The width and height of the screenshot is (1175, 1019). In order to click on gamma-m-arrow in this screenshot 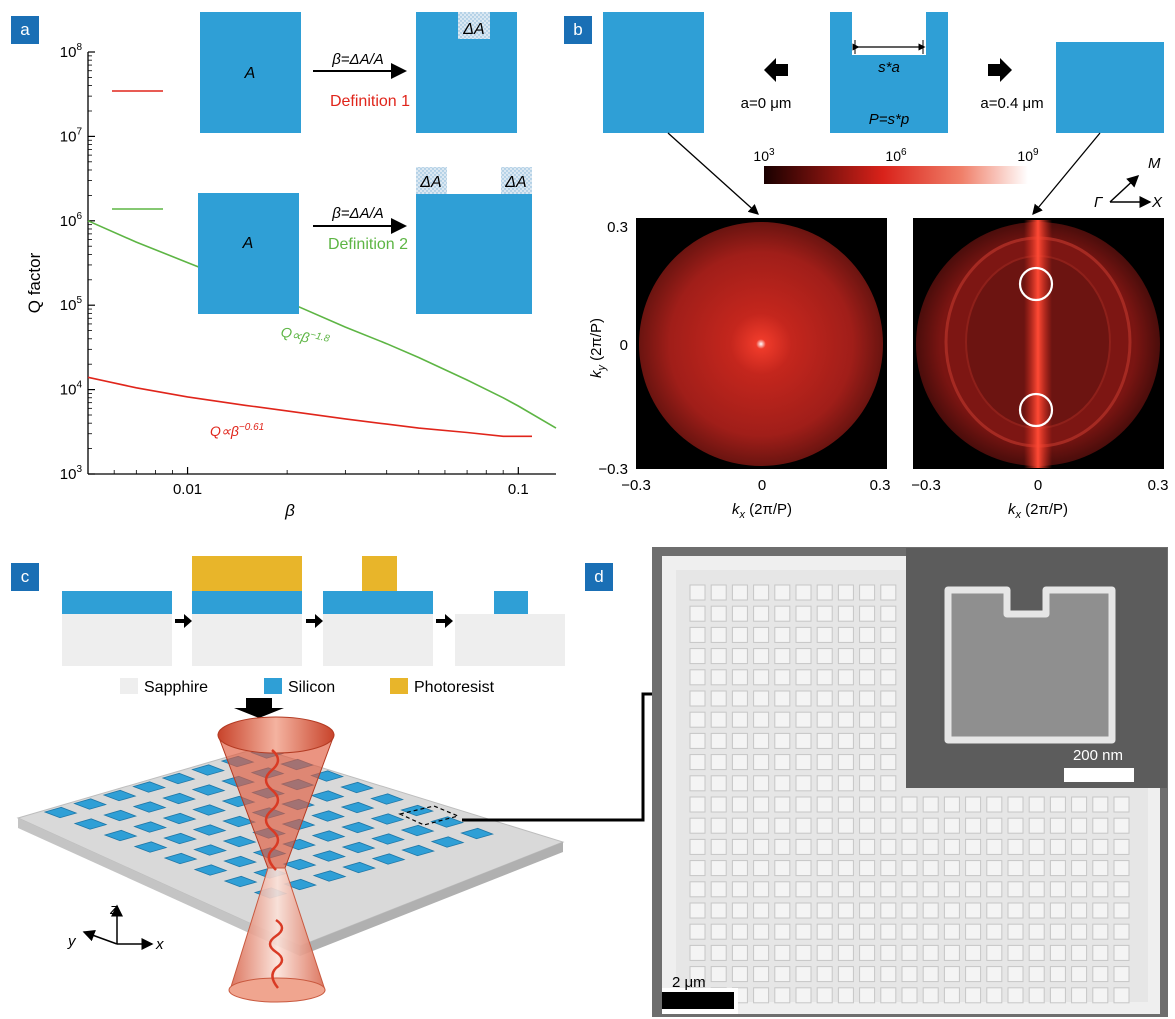, I will do `click(1124, 188)`.